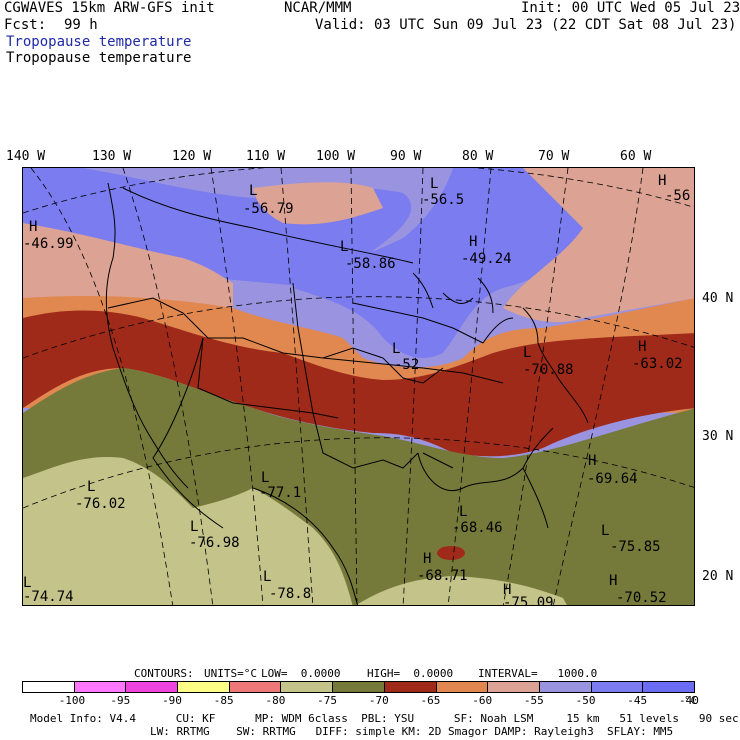 This screenshot has width=740, height=740. I want to click on colorbar-tick-label: -60, so click(482, 700).